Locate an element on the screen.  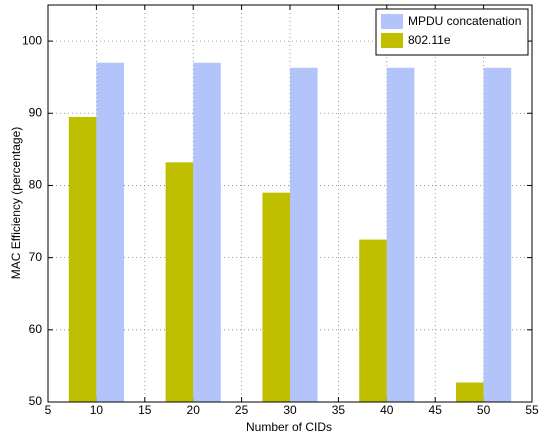
x-tick-label: 10 is located at coordinates (97, 410).